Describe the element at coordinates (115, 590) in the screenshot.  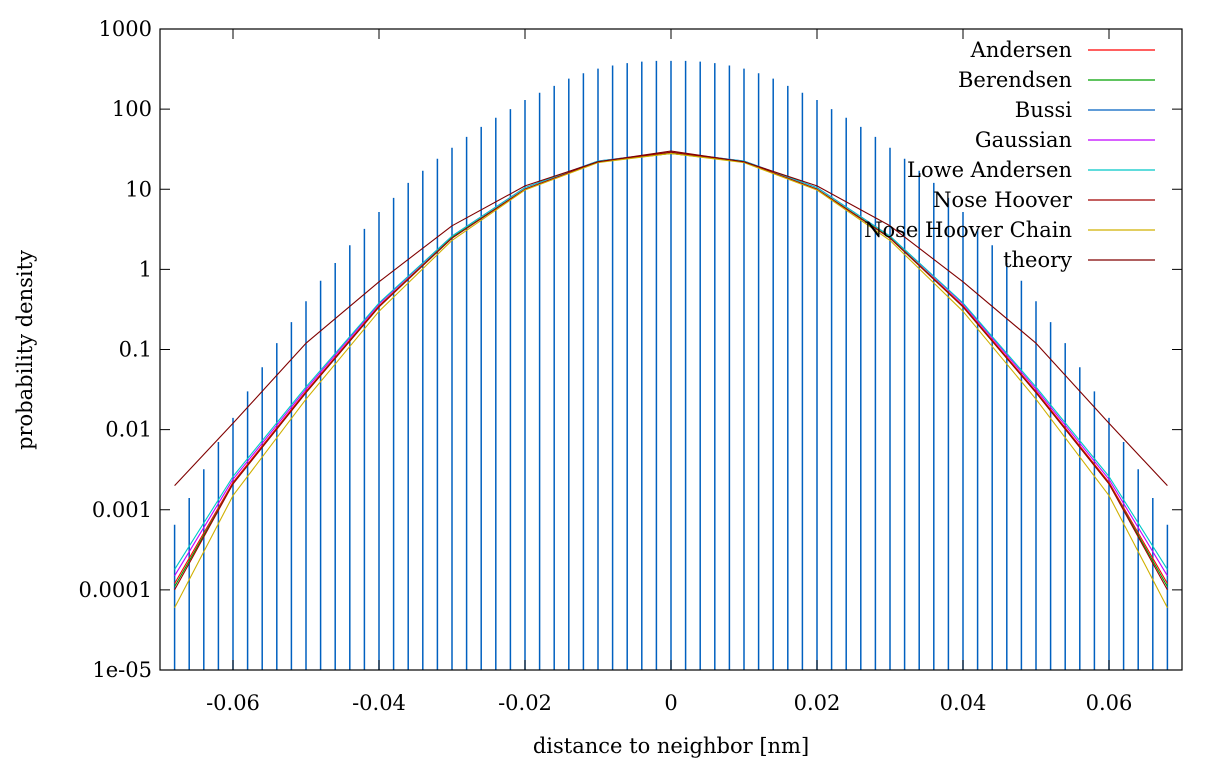
I see `y-tick-label: 0.0001` at that location.